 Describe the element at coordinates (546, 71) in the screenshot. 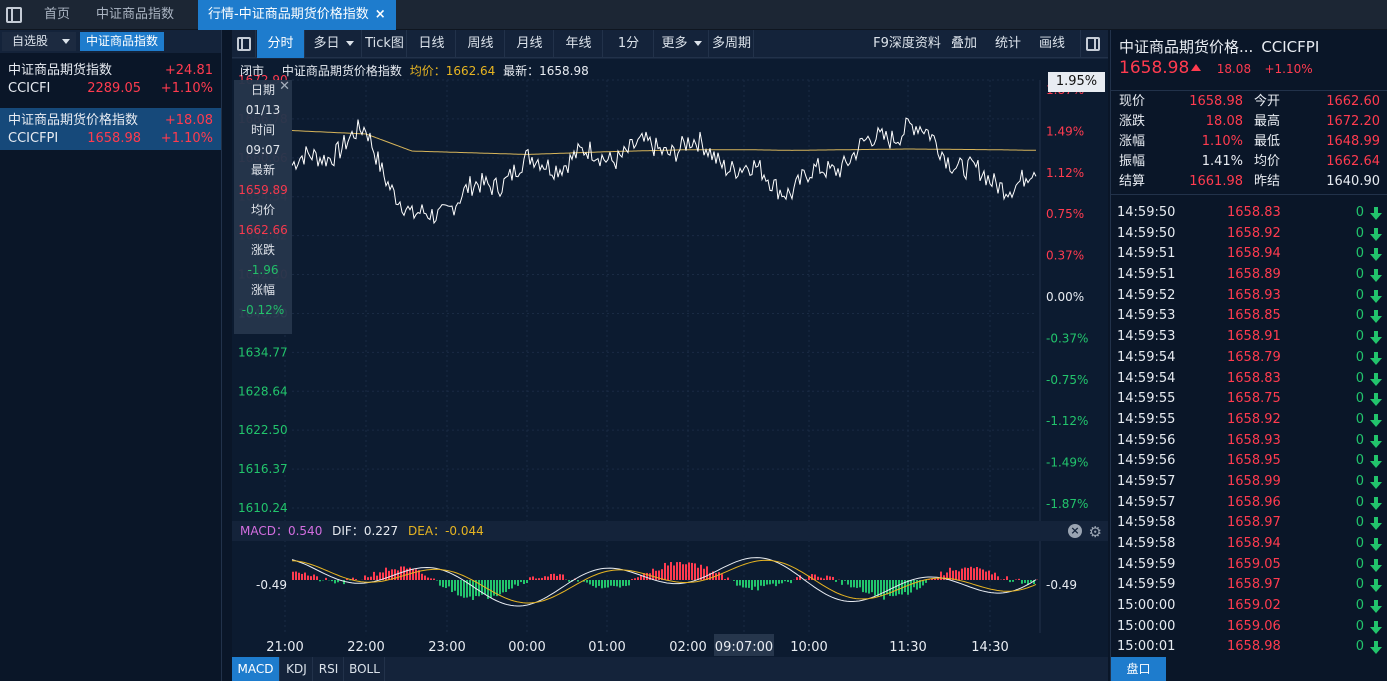

I see `latest-price-label: 最新：1658.98` at that location.